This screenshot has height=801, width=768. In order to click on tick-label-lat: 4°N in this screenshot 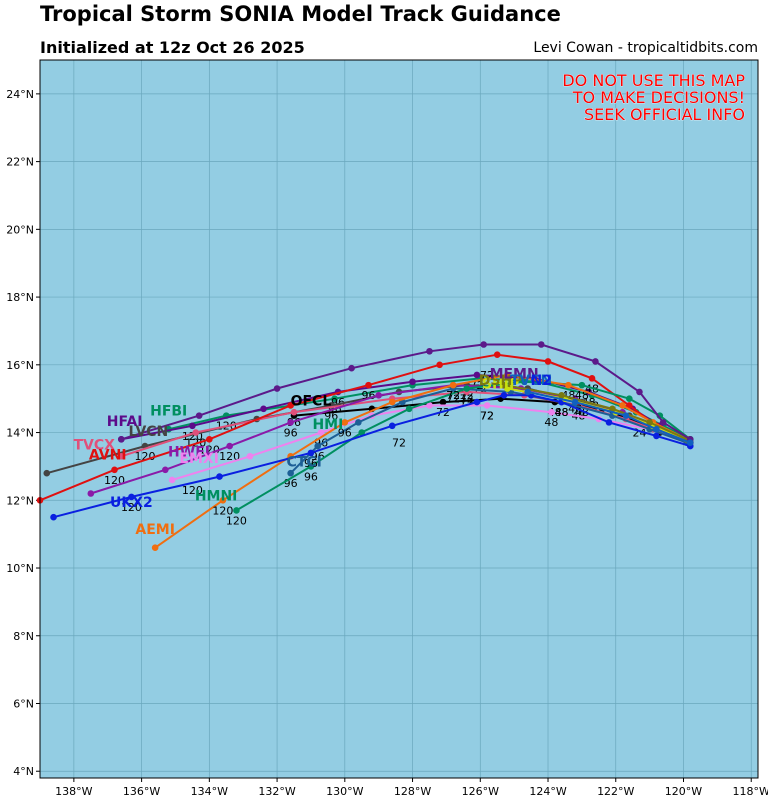, I will do `click(23, 771)`.